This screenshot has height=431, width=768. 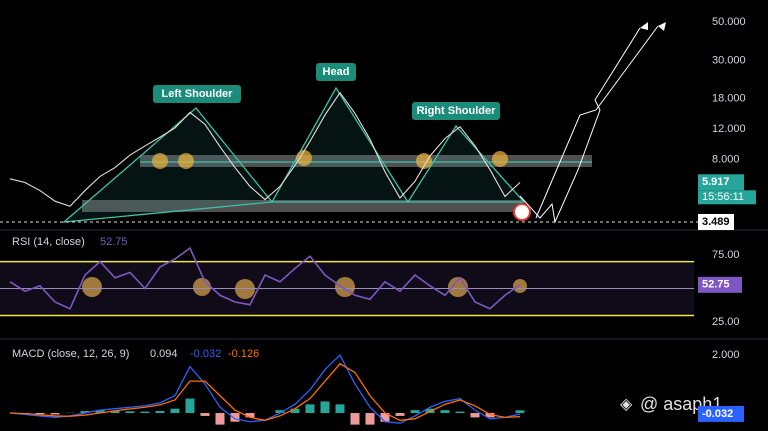 I want to click on low-label-box, so click(x=716, y=221).